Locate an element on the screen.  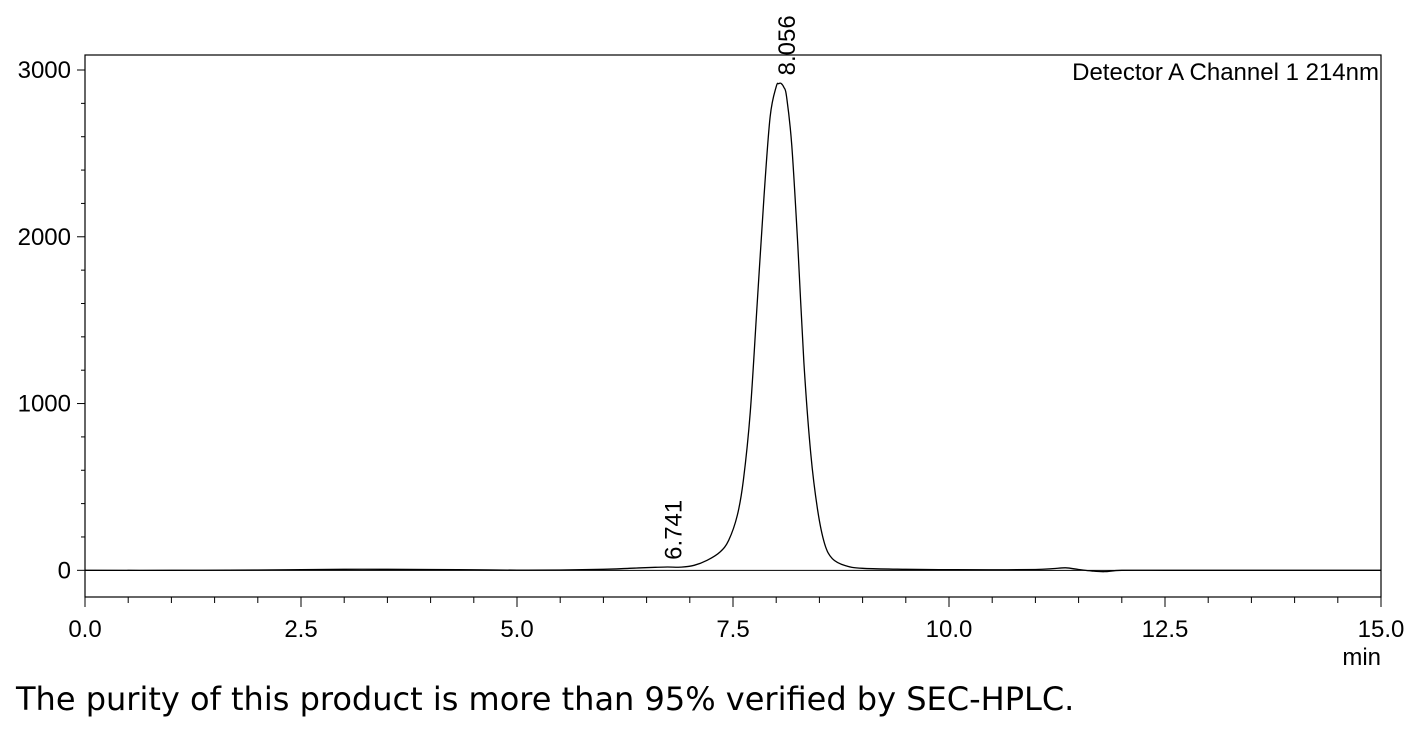
peak-label: 8.056 is located at coordinates (787, 45).